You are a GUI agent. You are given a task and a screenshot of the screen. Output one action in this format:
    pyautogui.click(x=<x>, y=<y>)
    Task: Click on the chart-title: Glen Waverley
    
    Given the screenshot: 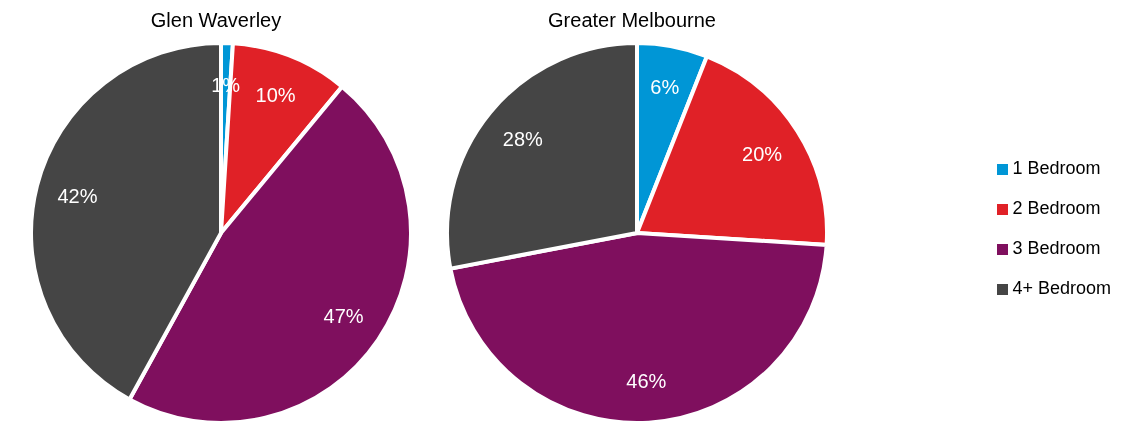 What is the action you would take?
    pyautogui.click(x=216, y=20)
    